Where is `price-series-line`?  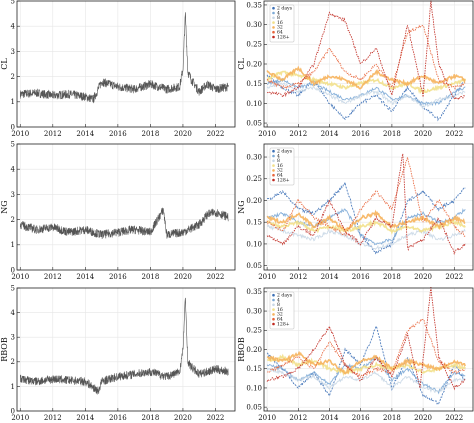
price-series-line is located at coordinates (124, 346).